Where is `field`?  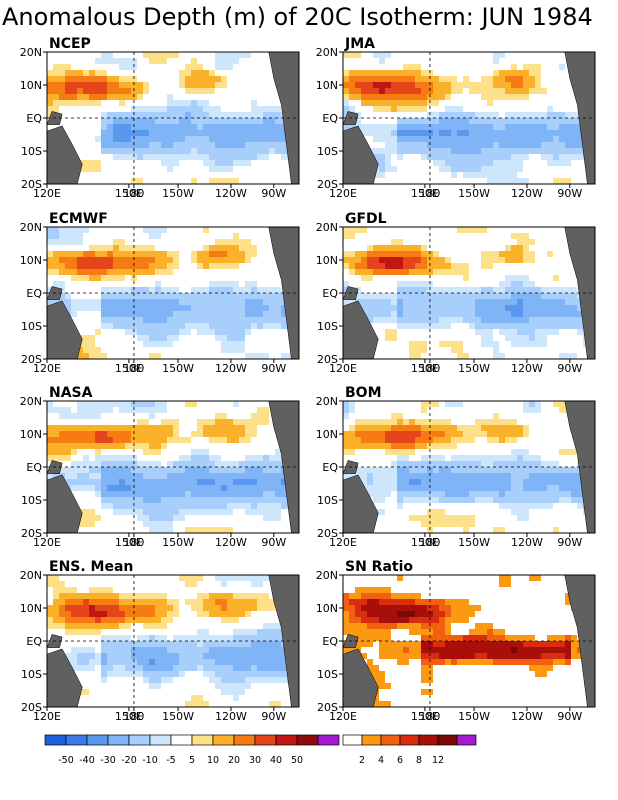
field is located at coordinates (173, 467).